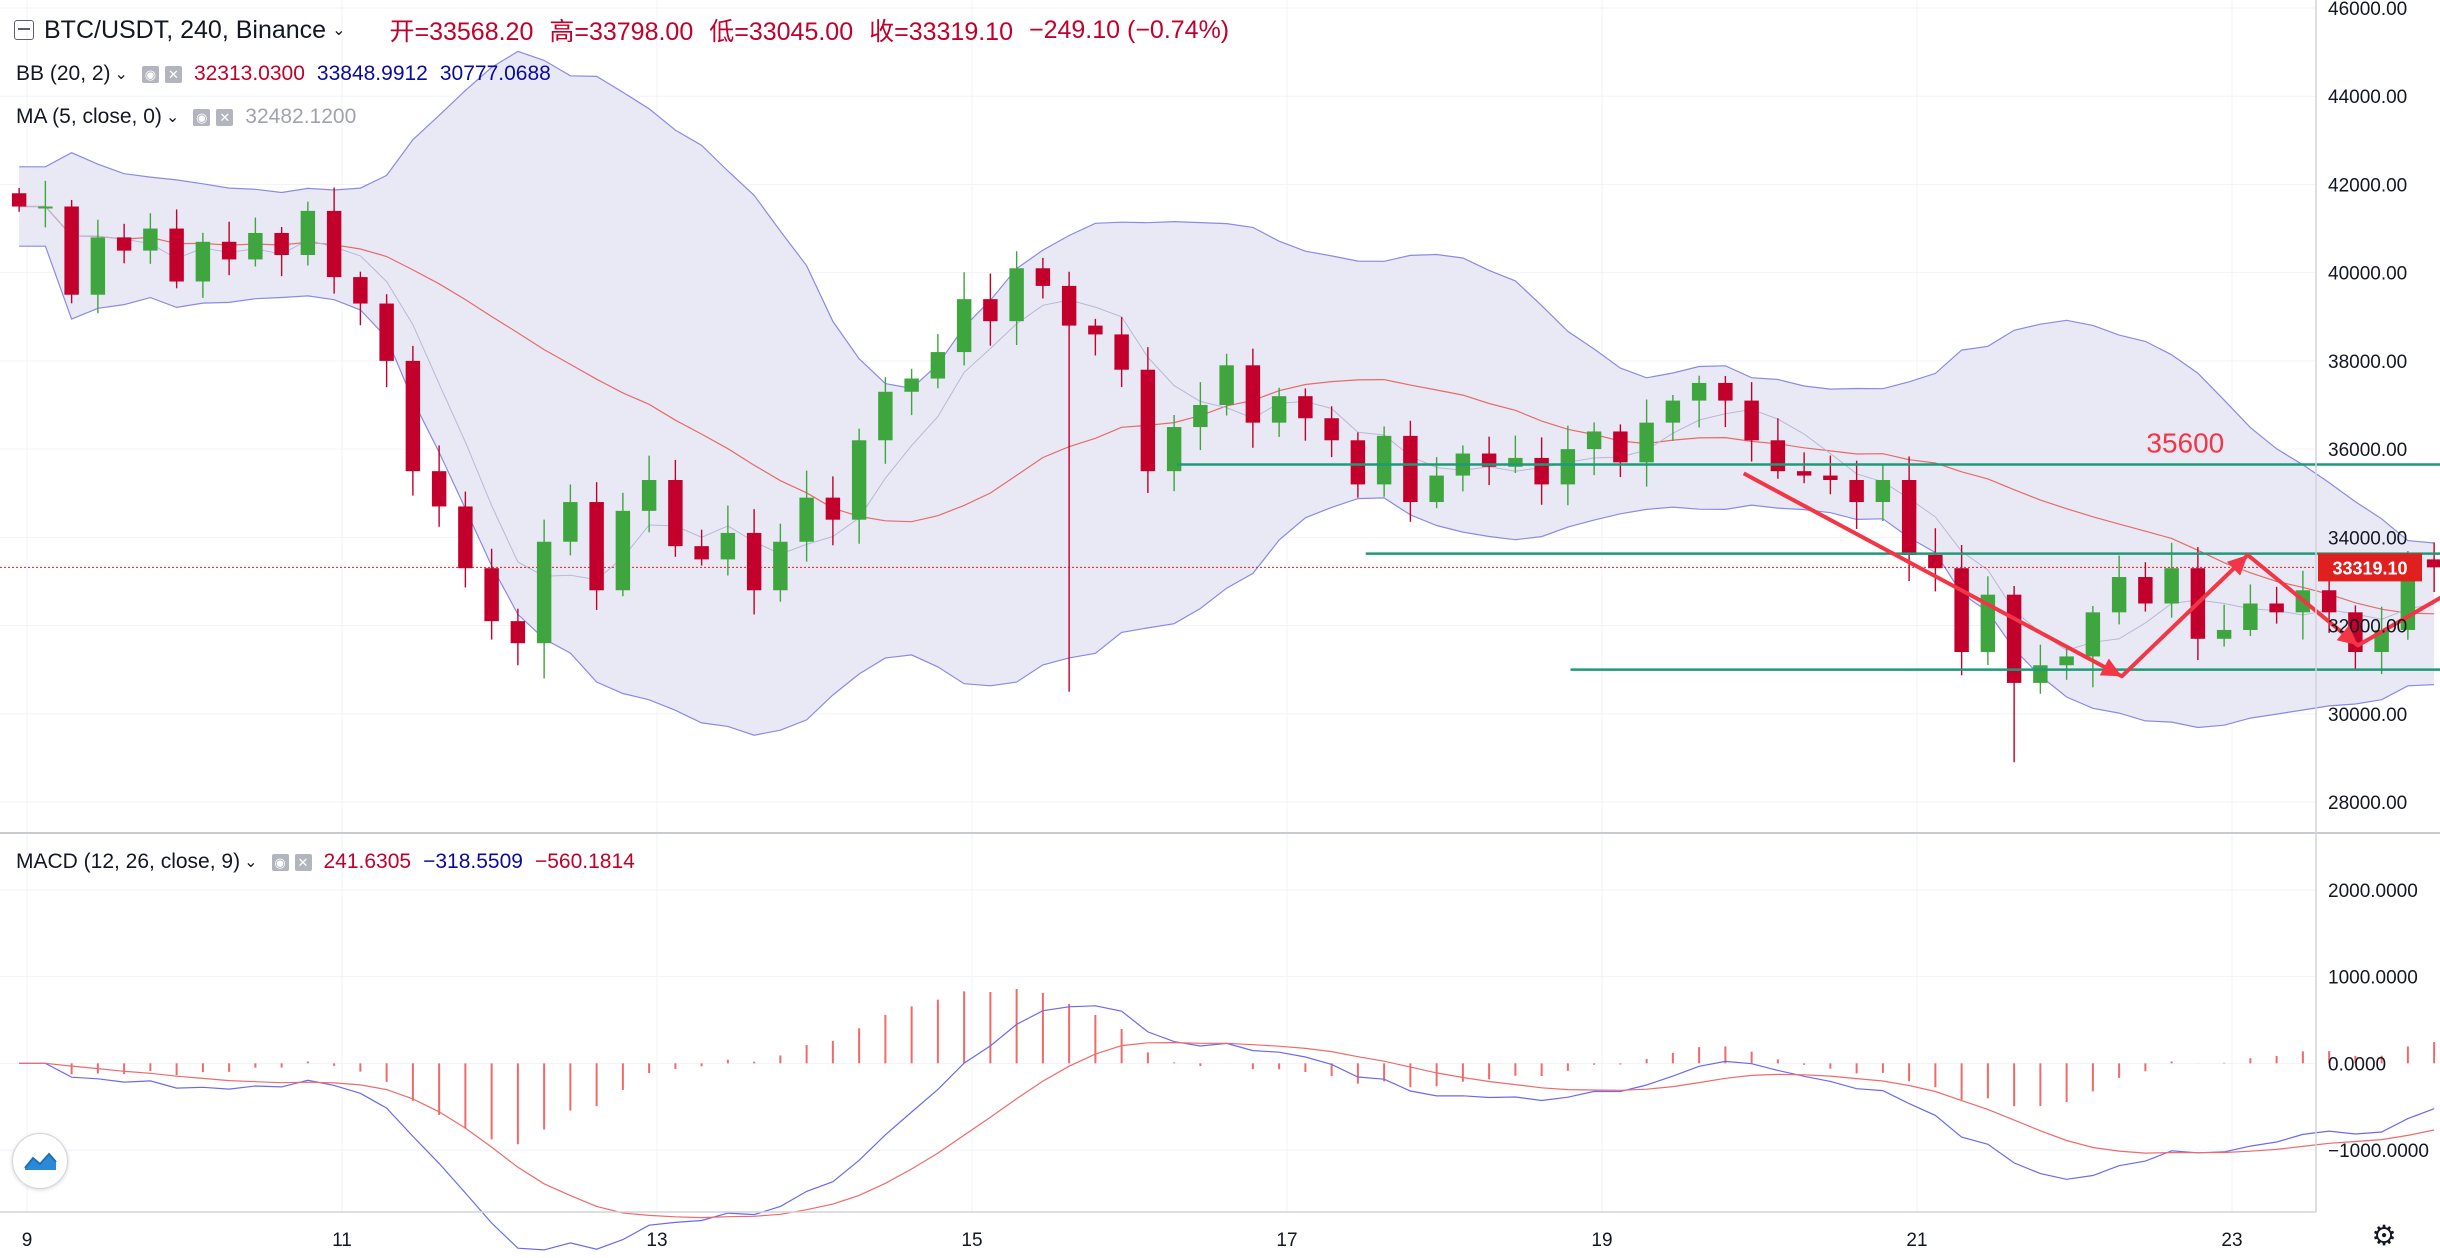  I want to click on macd-legend-name: MACD (12, 26, close, 9), so click(128, 861).